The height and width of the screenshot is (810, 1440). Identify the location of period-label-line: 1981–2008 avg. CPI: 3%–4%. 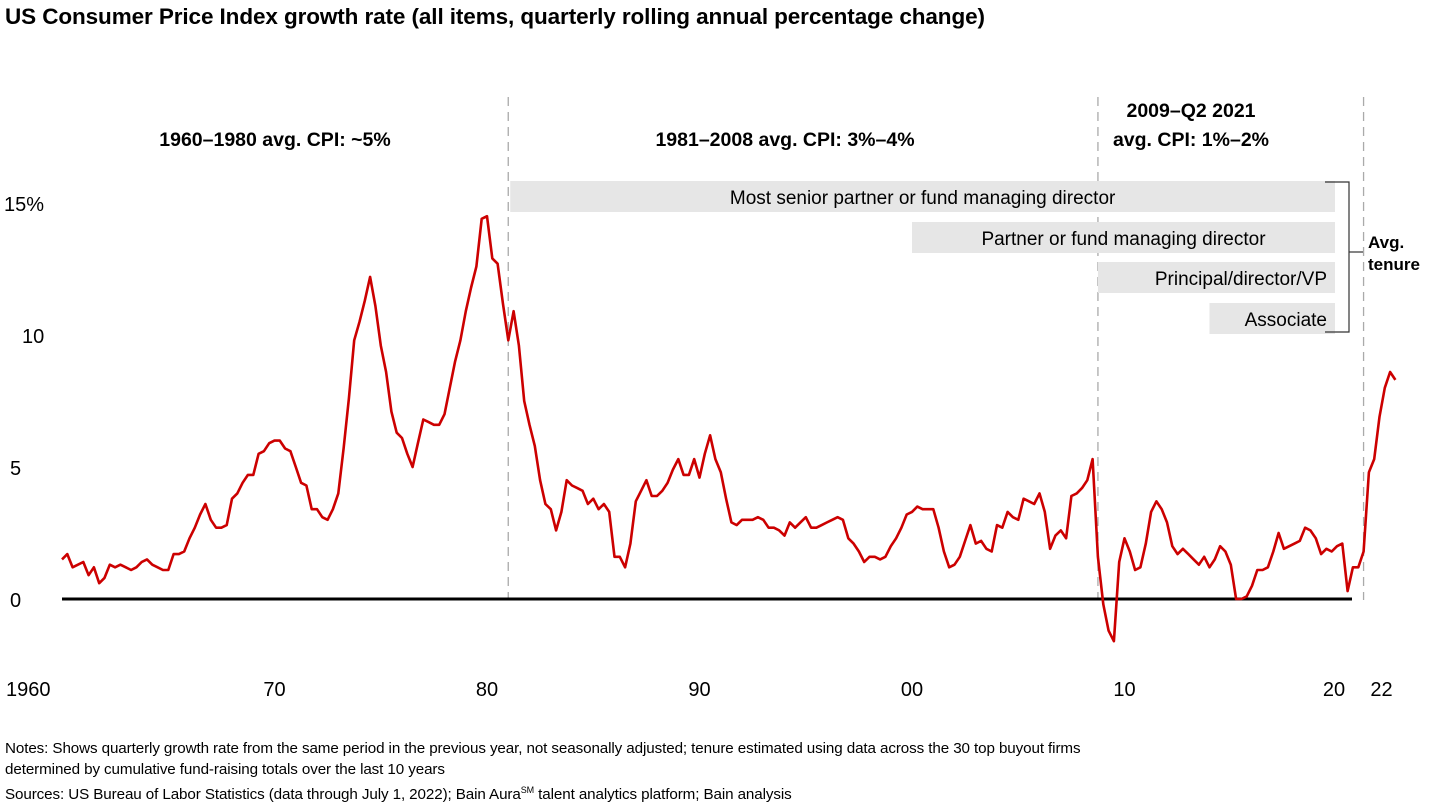
(785, 140).